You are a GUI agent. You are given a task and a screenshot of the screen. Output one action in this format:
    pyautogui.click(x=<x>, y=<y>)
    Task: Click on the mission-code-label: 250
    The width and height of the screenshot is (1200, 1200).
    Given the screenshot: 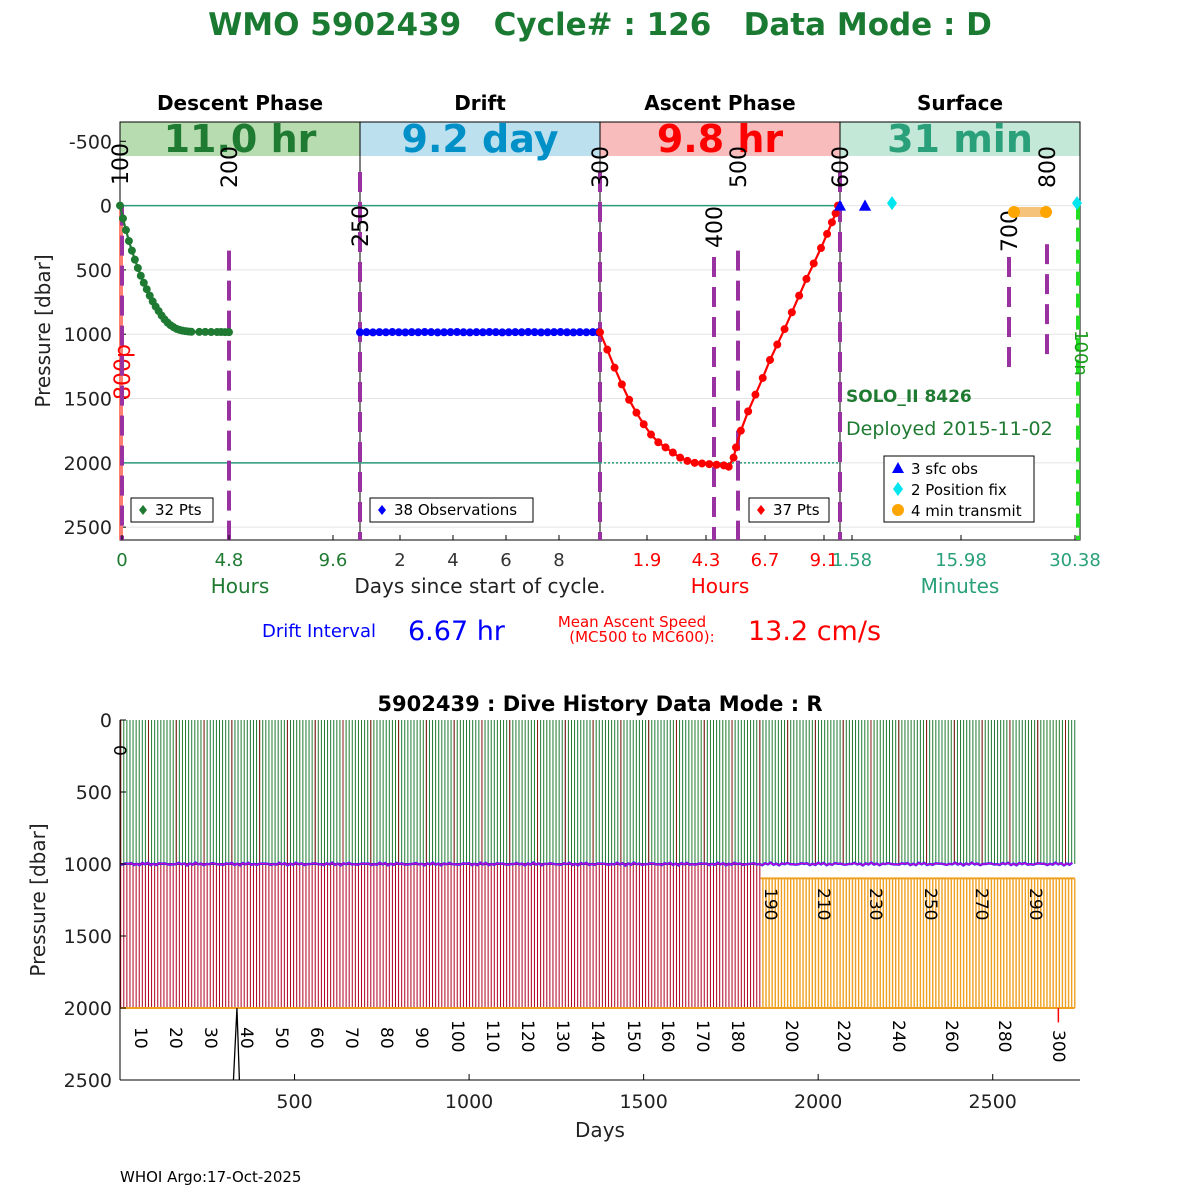 What is the action you would take?
    pyautogui.click(x=361, y=226)
    